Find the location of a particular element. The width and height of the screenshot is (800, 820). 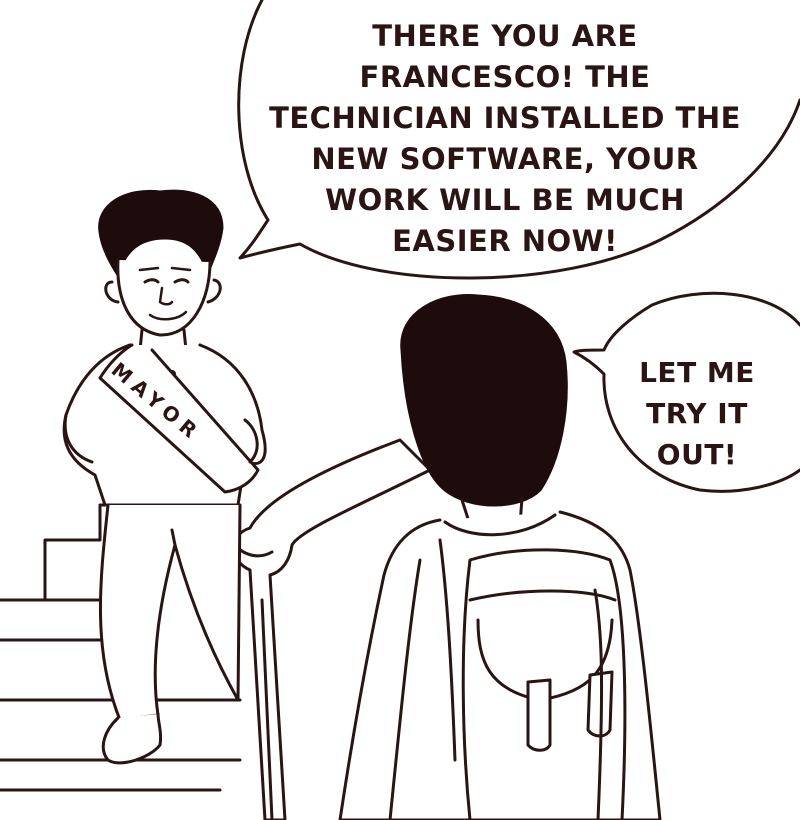

mayor-sash is located at coordinates (179, 418).